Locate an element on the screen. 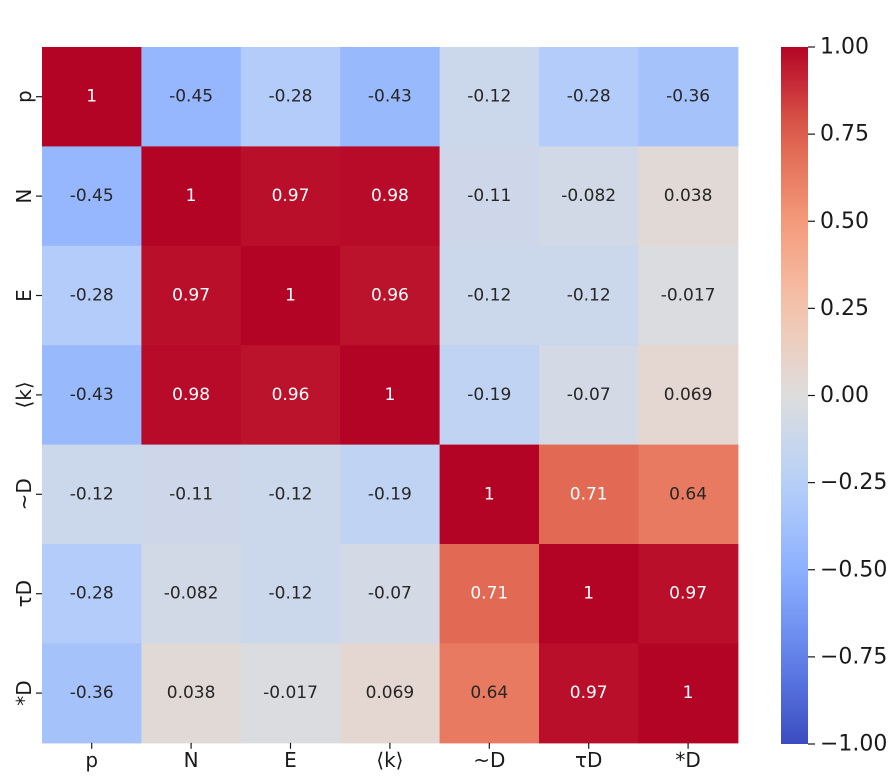 The height and width of the screenshot is (784, 893). colorbar-bar is located at coordinates (794, 395).